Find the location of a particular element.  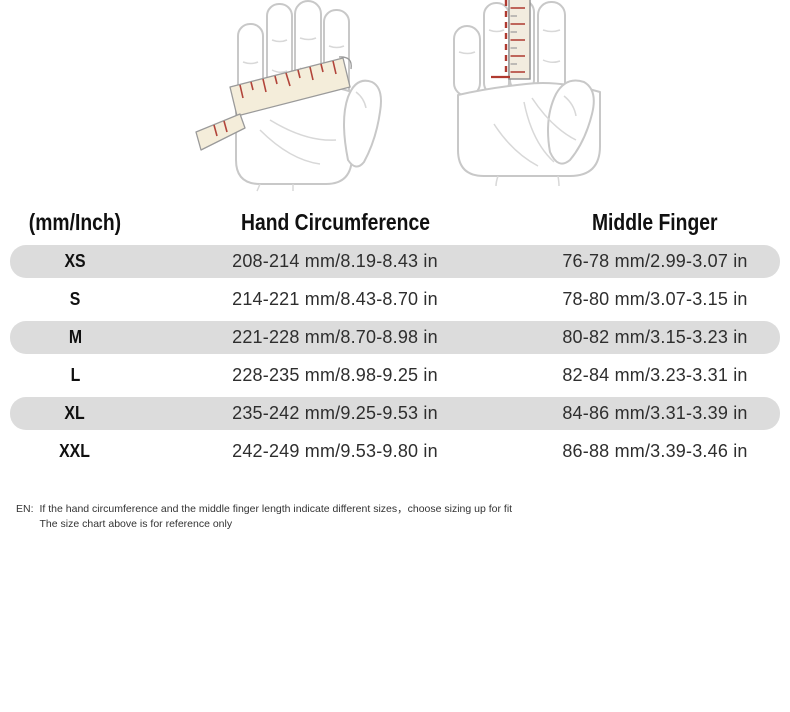

tape-measure is located at coordinates (273, 103).